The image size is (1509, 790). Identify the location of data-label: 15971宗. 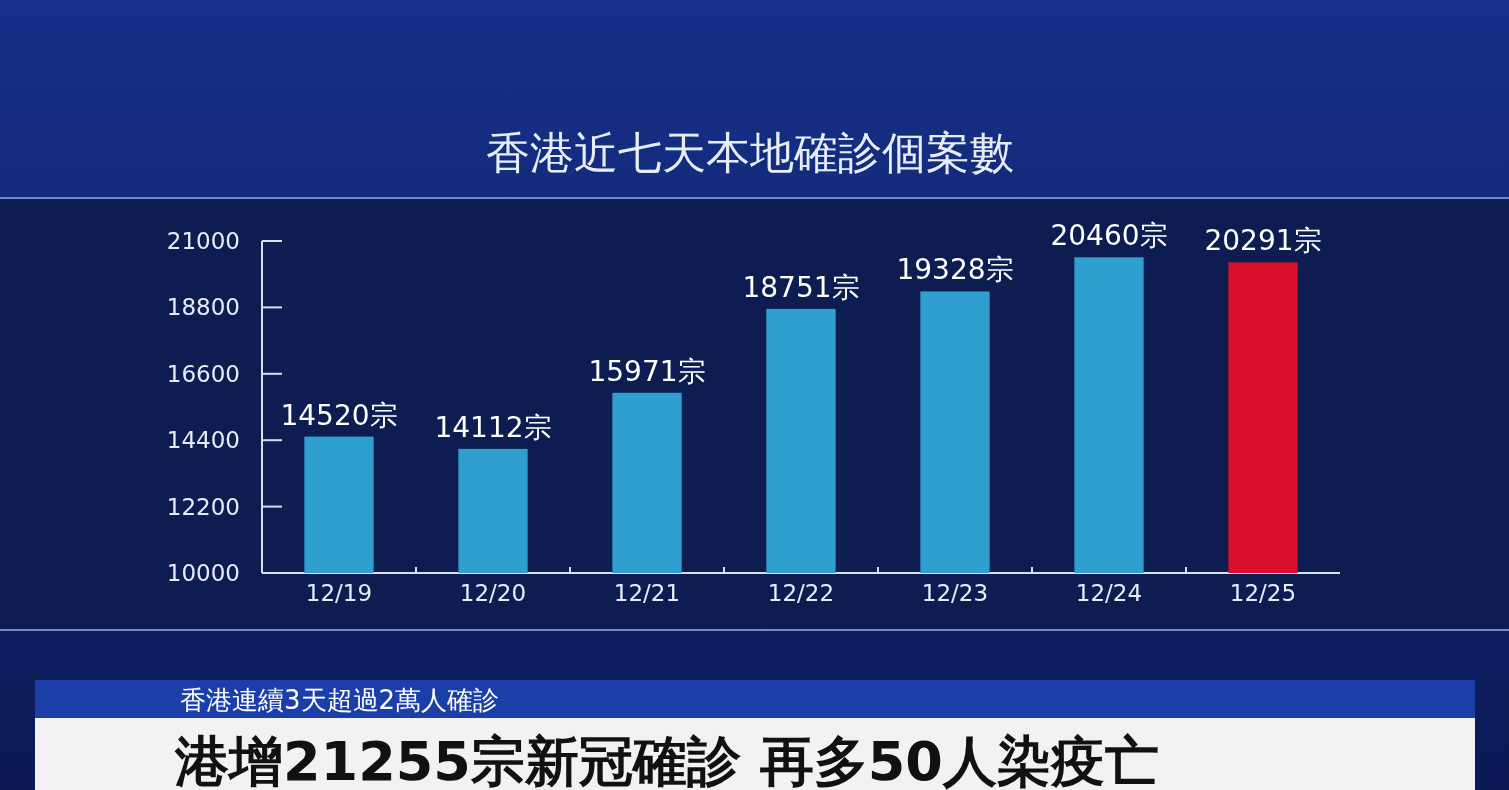
(647, 371).